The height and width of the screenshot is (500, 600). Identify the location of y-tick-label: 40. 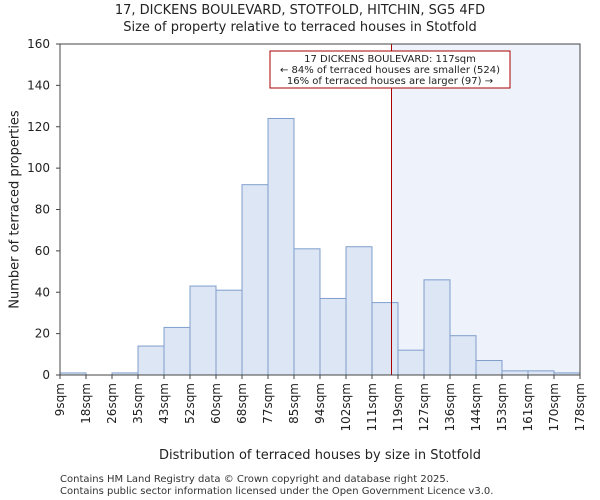
(42, 292).